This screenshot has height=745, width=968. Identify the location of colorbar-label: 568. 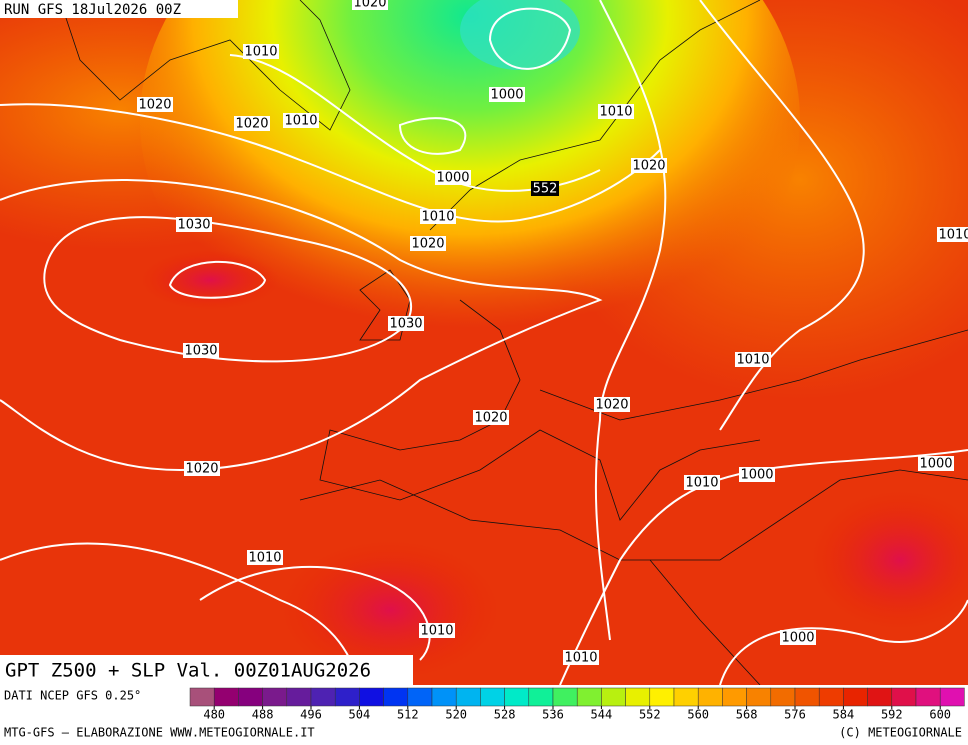
(747, 715).